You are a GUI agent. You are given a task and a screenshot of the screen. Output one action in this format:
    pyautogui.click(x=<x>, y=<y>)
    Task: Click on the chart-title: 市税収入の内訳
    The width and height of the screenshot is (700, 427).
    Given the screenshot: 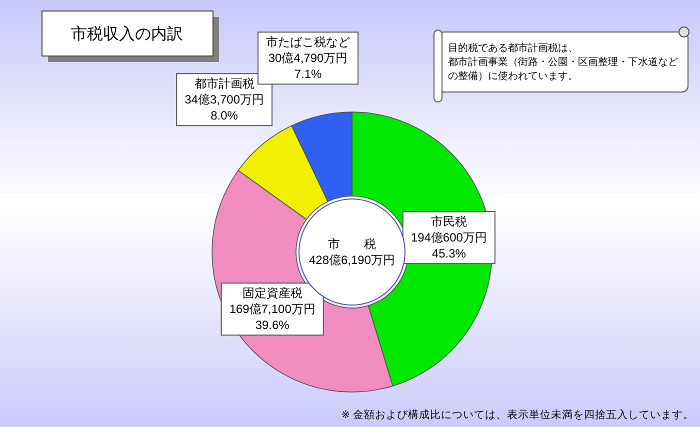 What is the action you would take?
    pyautogui.click(x=127, y=34)
    